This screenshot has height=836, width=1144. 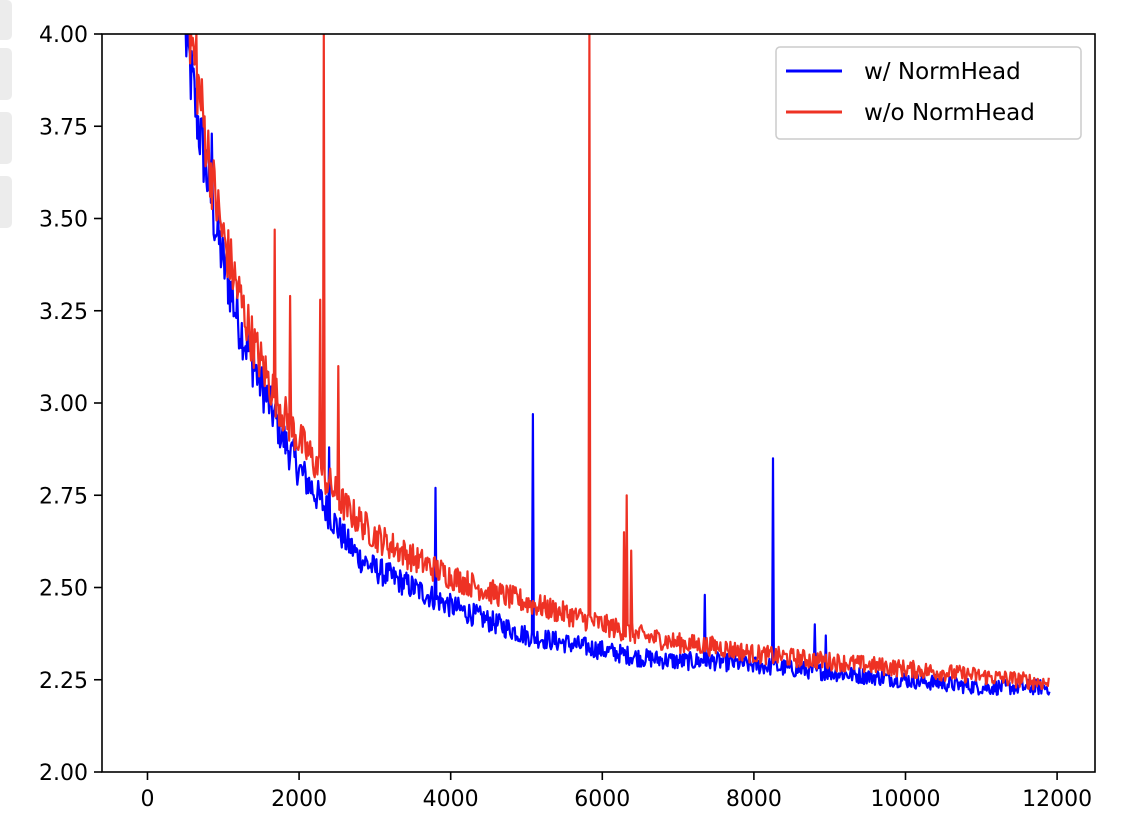 I want to click on x-tick-label-2: 4000, so click(x=451, y=799).